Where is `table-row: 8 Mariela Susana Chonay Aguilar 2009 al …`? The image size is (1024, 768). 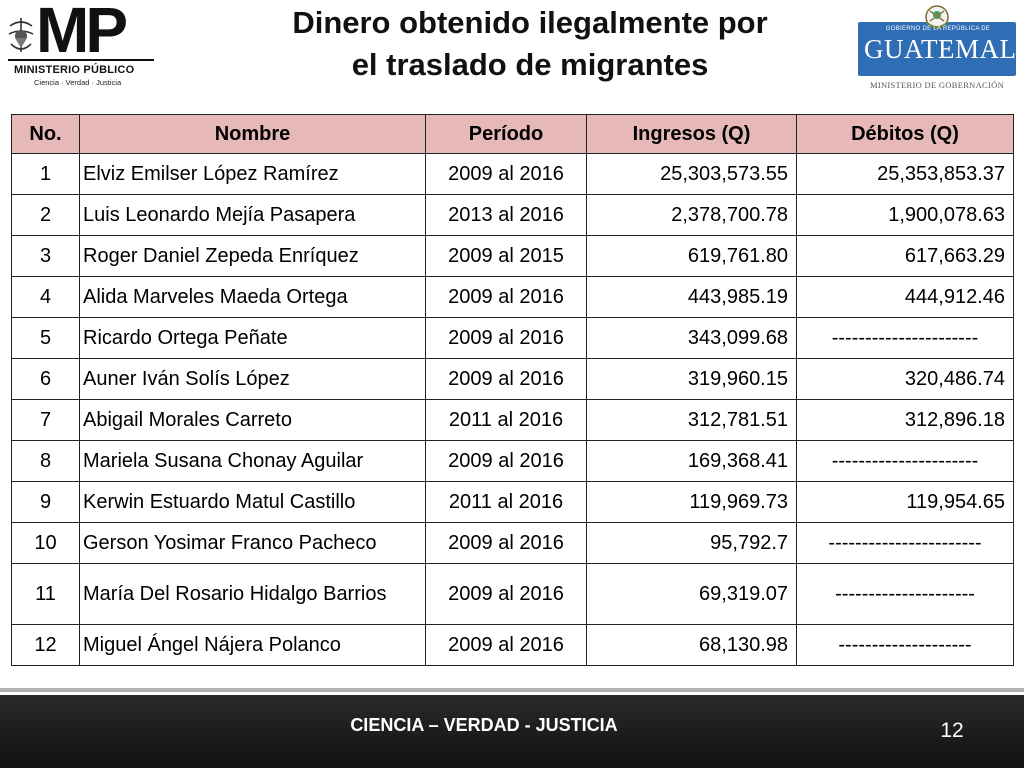 table-row: 8 Mariela Susana Chonay Aguilar 2009 al … is located at coordinates (512, 461).